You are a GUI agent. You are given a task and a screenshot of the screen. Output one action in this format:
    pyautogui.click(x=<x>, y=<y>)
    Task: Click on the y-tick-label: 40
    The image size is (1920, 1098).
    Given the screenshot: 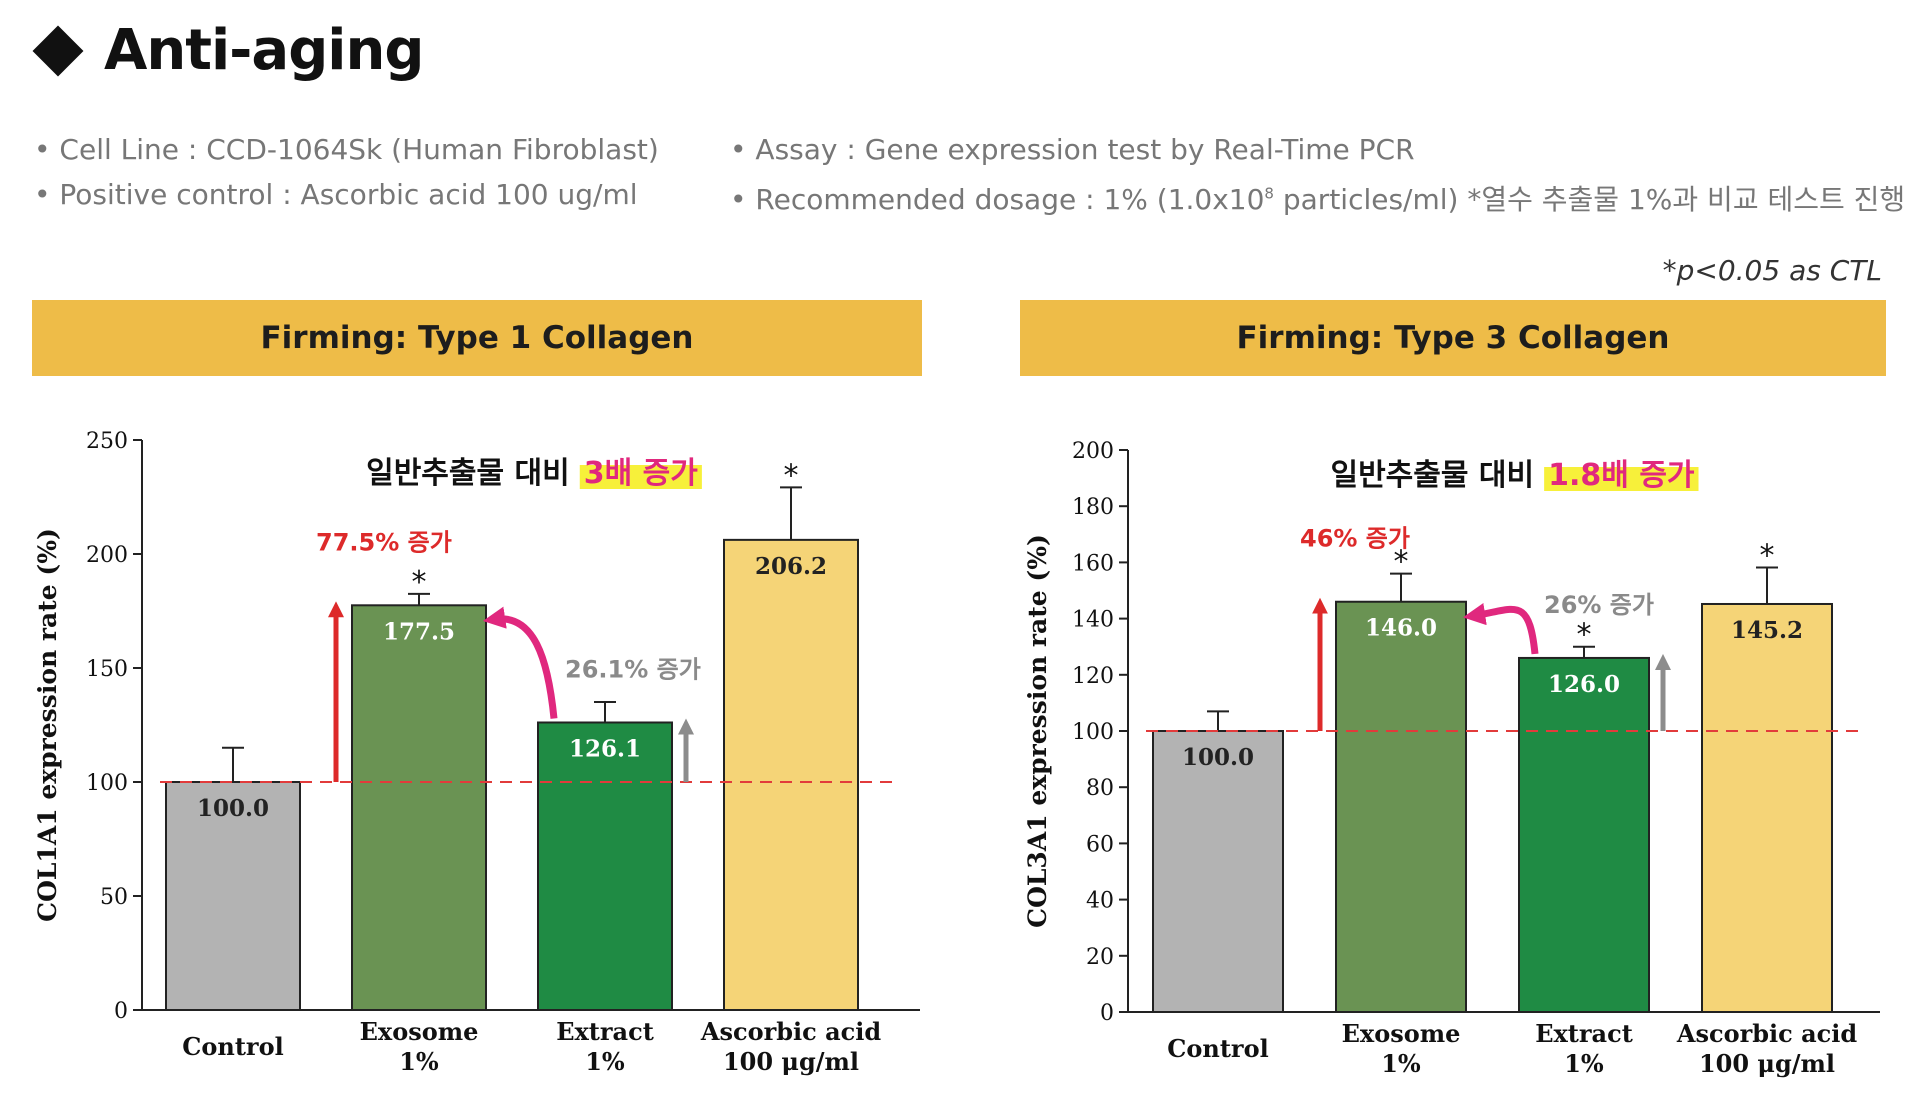 What is the action you would take?
    pyautogui.click(x=1100, y=901)
    